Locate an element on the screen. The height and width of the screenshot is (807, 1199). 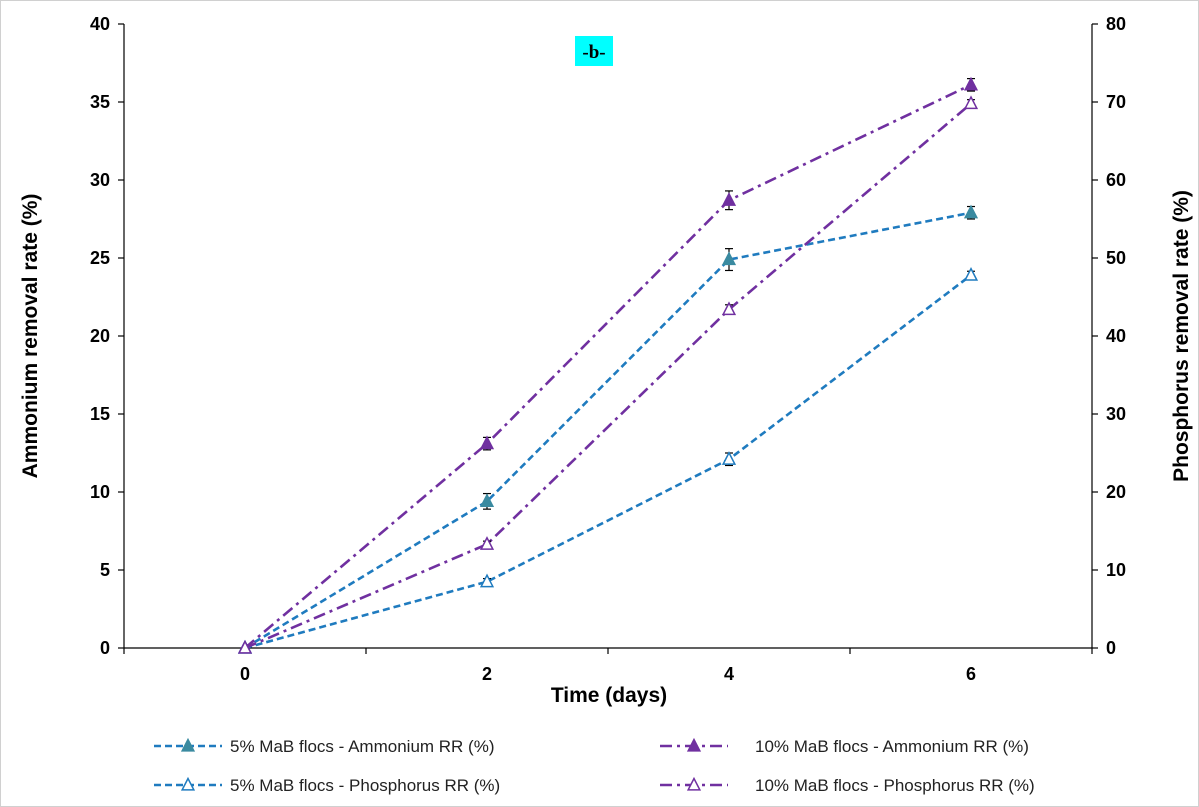
legend-label: 5% MaB flocs - Ammonium RR (%) is located at coordinates (362, 746).